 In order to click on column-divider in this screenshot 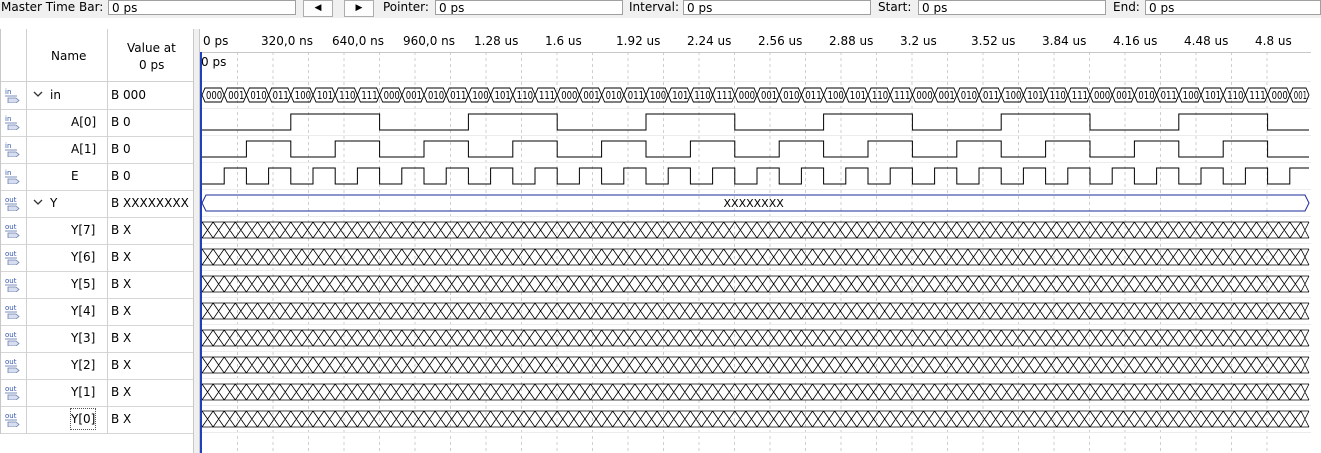, I will do `click(107, 231)`.